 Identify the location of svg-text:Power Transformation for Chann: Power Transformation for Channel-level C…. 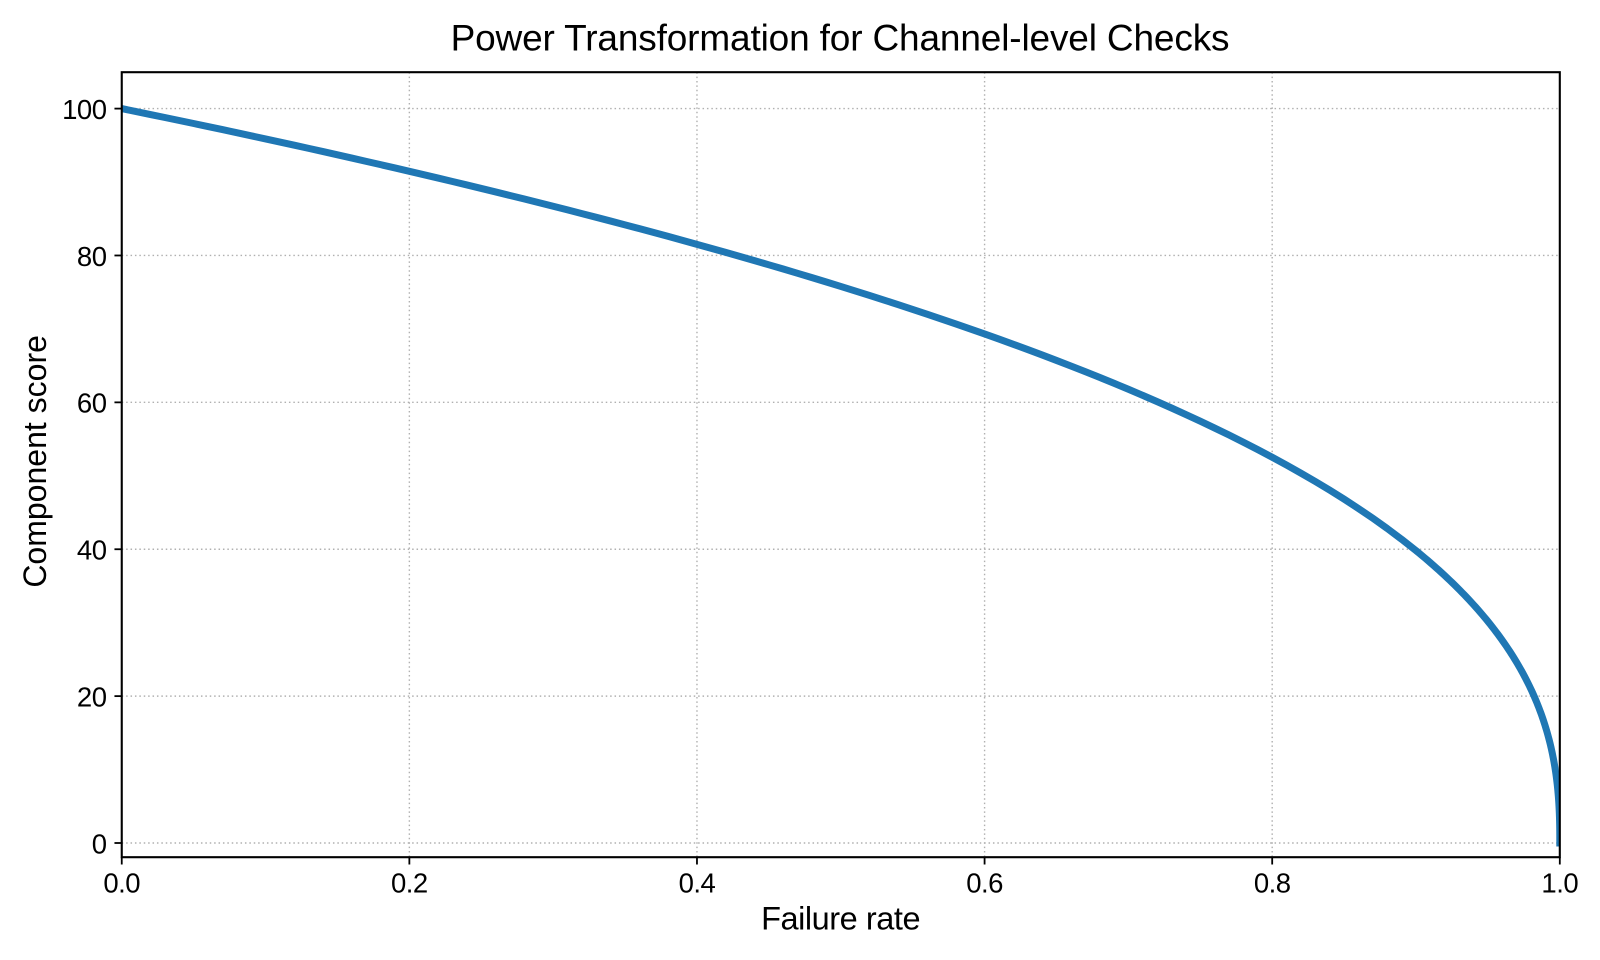
(840, 38).